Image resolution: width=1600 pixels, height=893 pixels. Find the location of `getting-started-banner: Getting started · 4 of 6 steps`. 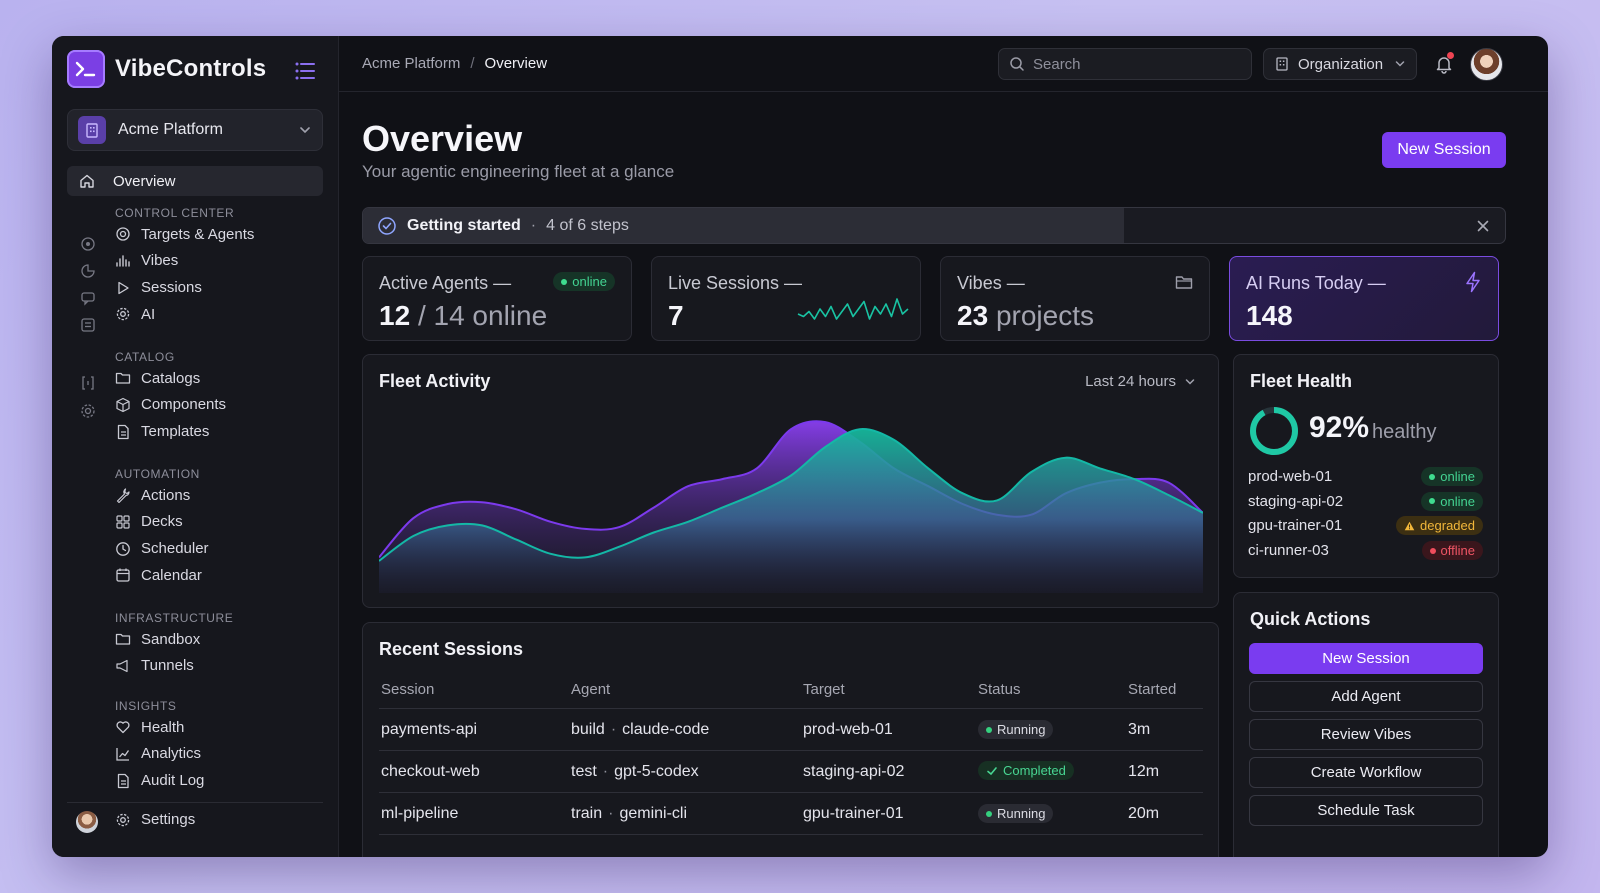

getting-started-banner: Getting started · 4 of 6 steps is located at coordinates (934, 225).